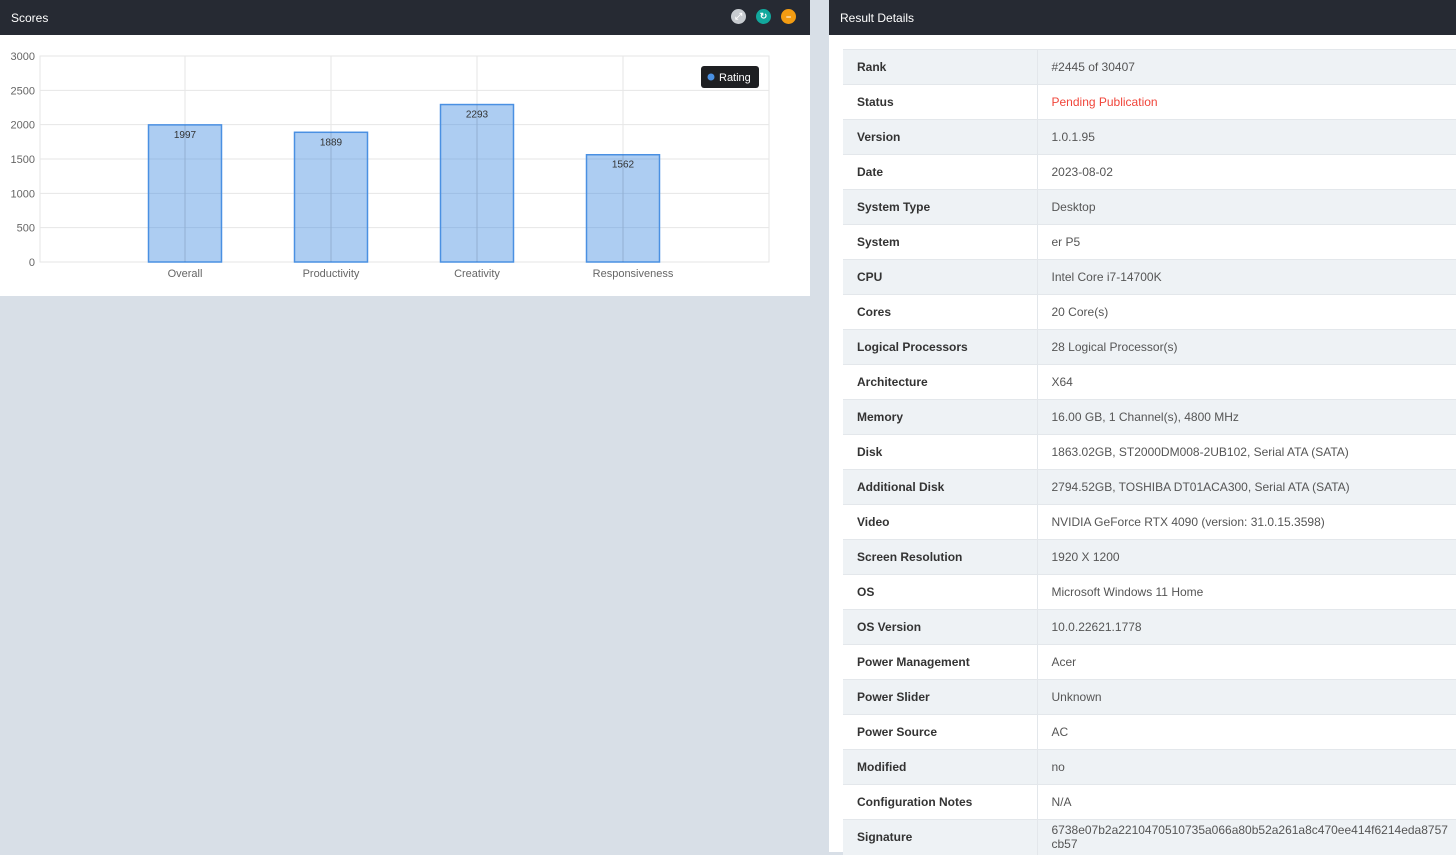 The image size is (1456, 855). I want to click on row-value: N/A, so click(1246, 802).